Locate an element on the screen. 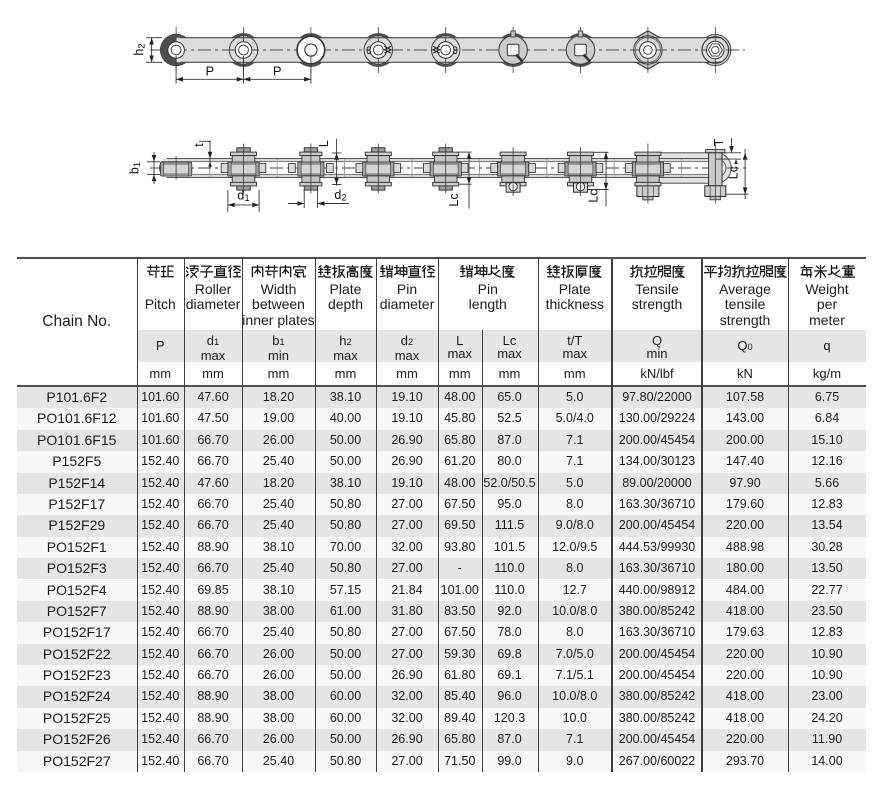  svg-text: t is located at coordinates (199, 145).